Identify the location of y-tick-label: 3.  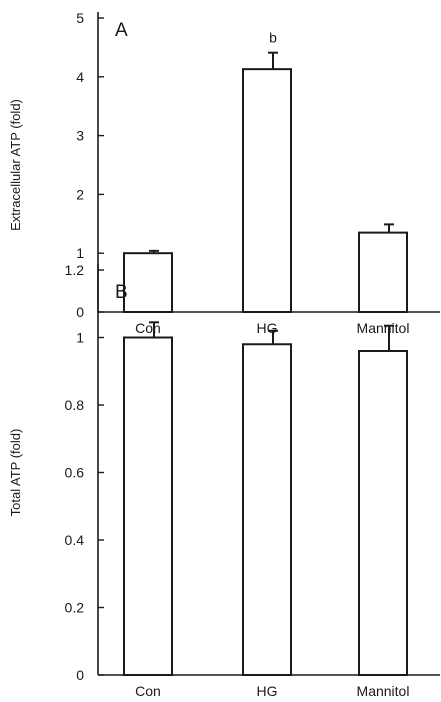
(80, 136).